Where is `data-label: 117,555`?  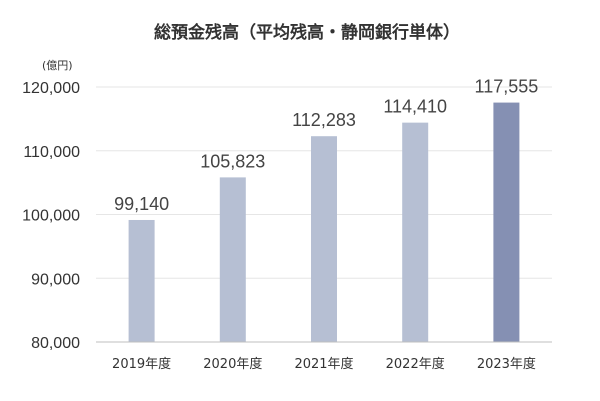 data-label: 117,555 is located at coordinates (507, 87).